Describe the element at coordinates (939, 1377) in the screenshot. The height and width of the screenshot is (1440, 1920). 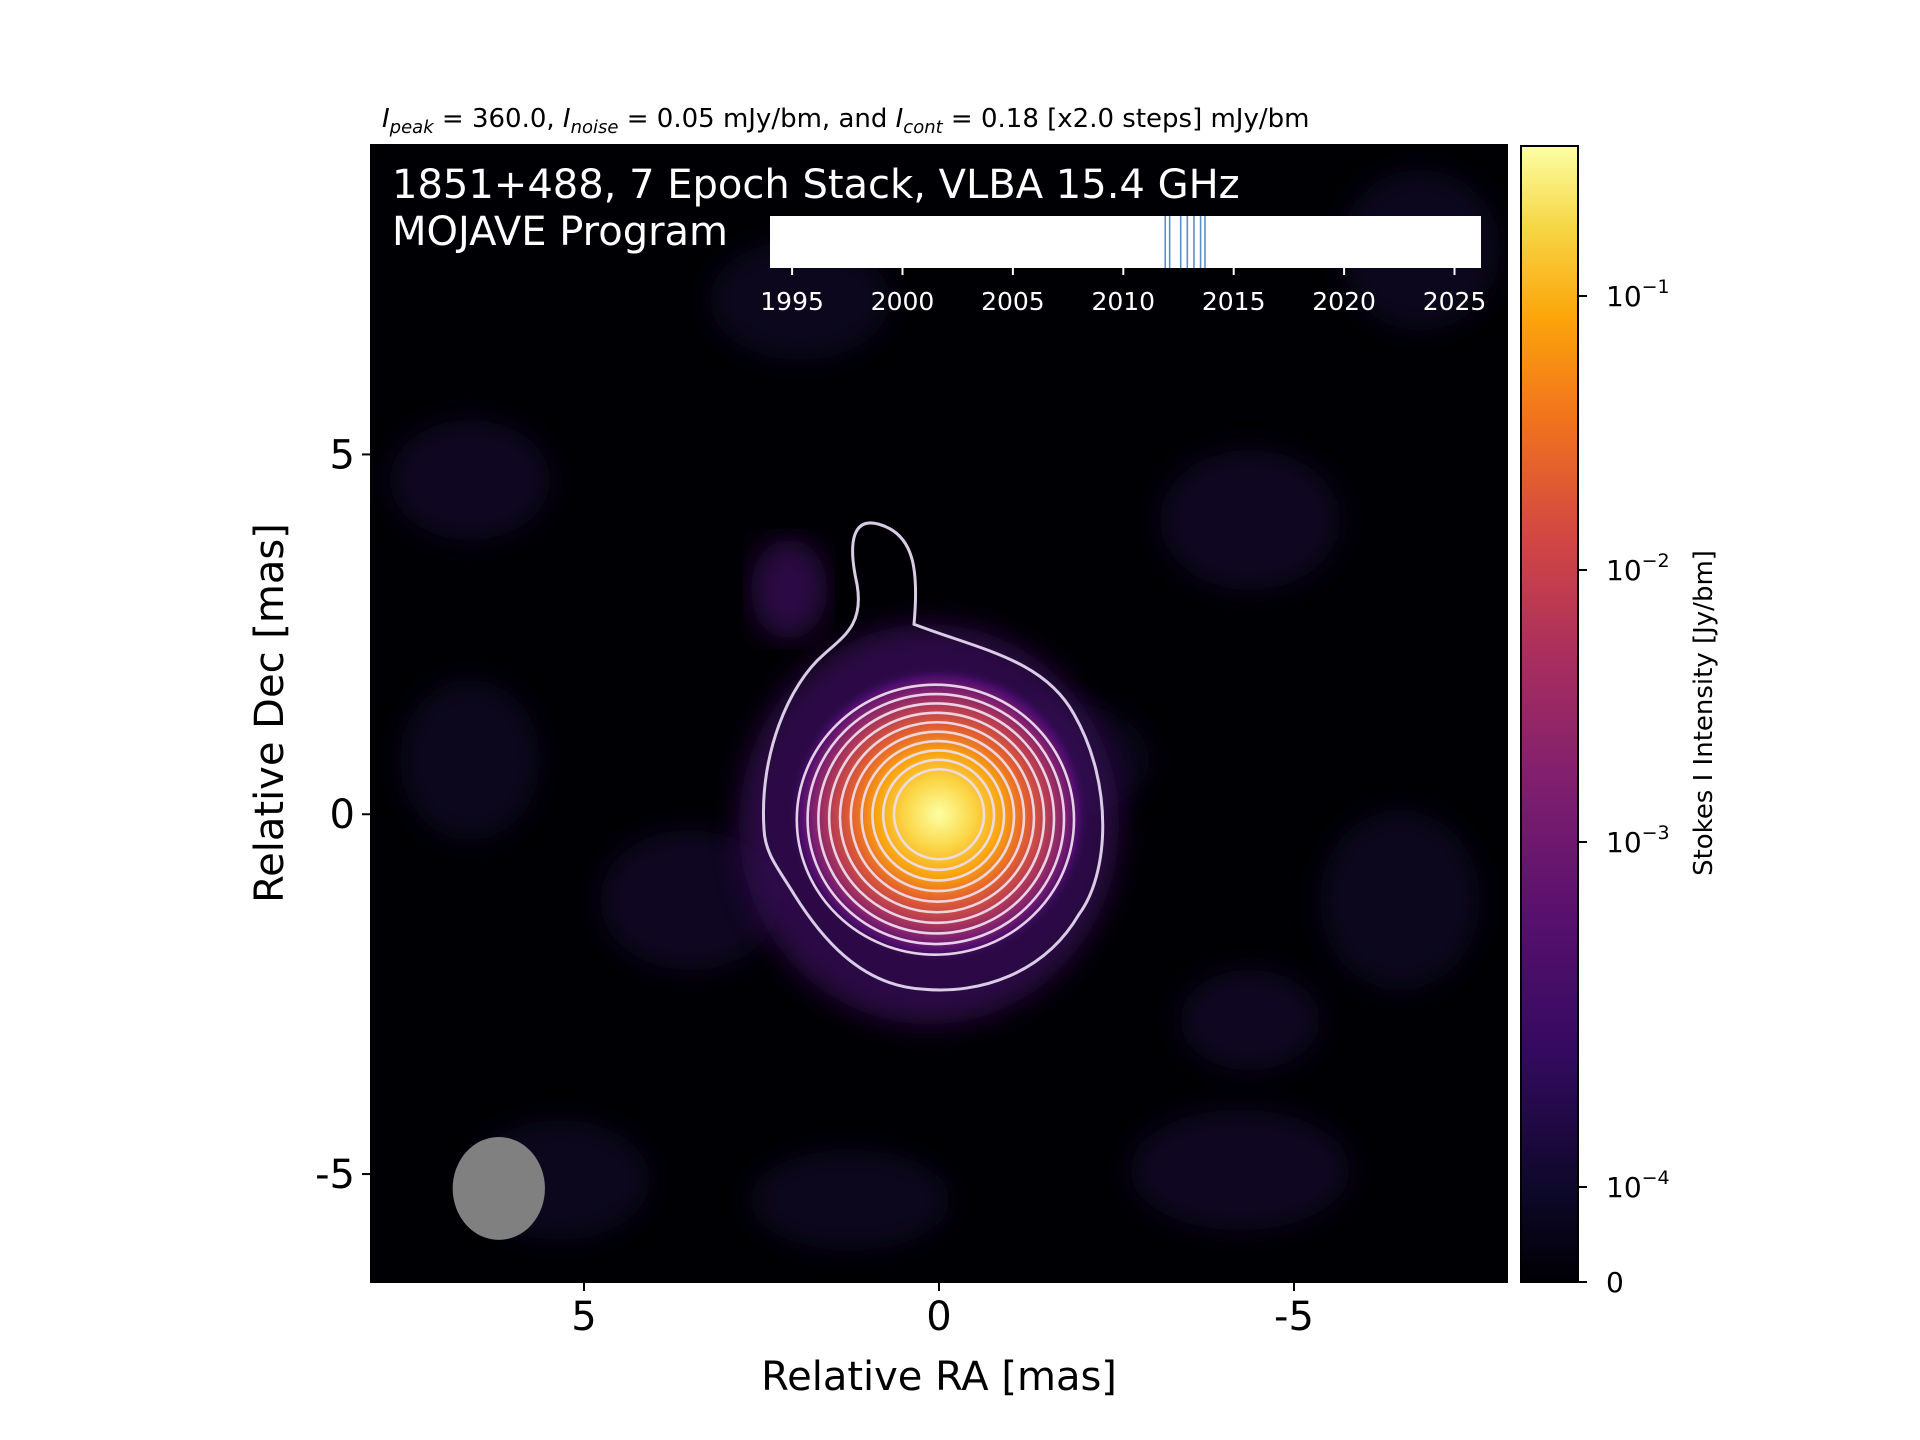
I see `x-axis-label: Relative RA [mas]` at that location.